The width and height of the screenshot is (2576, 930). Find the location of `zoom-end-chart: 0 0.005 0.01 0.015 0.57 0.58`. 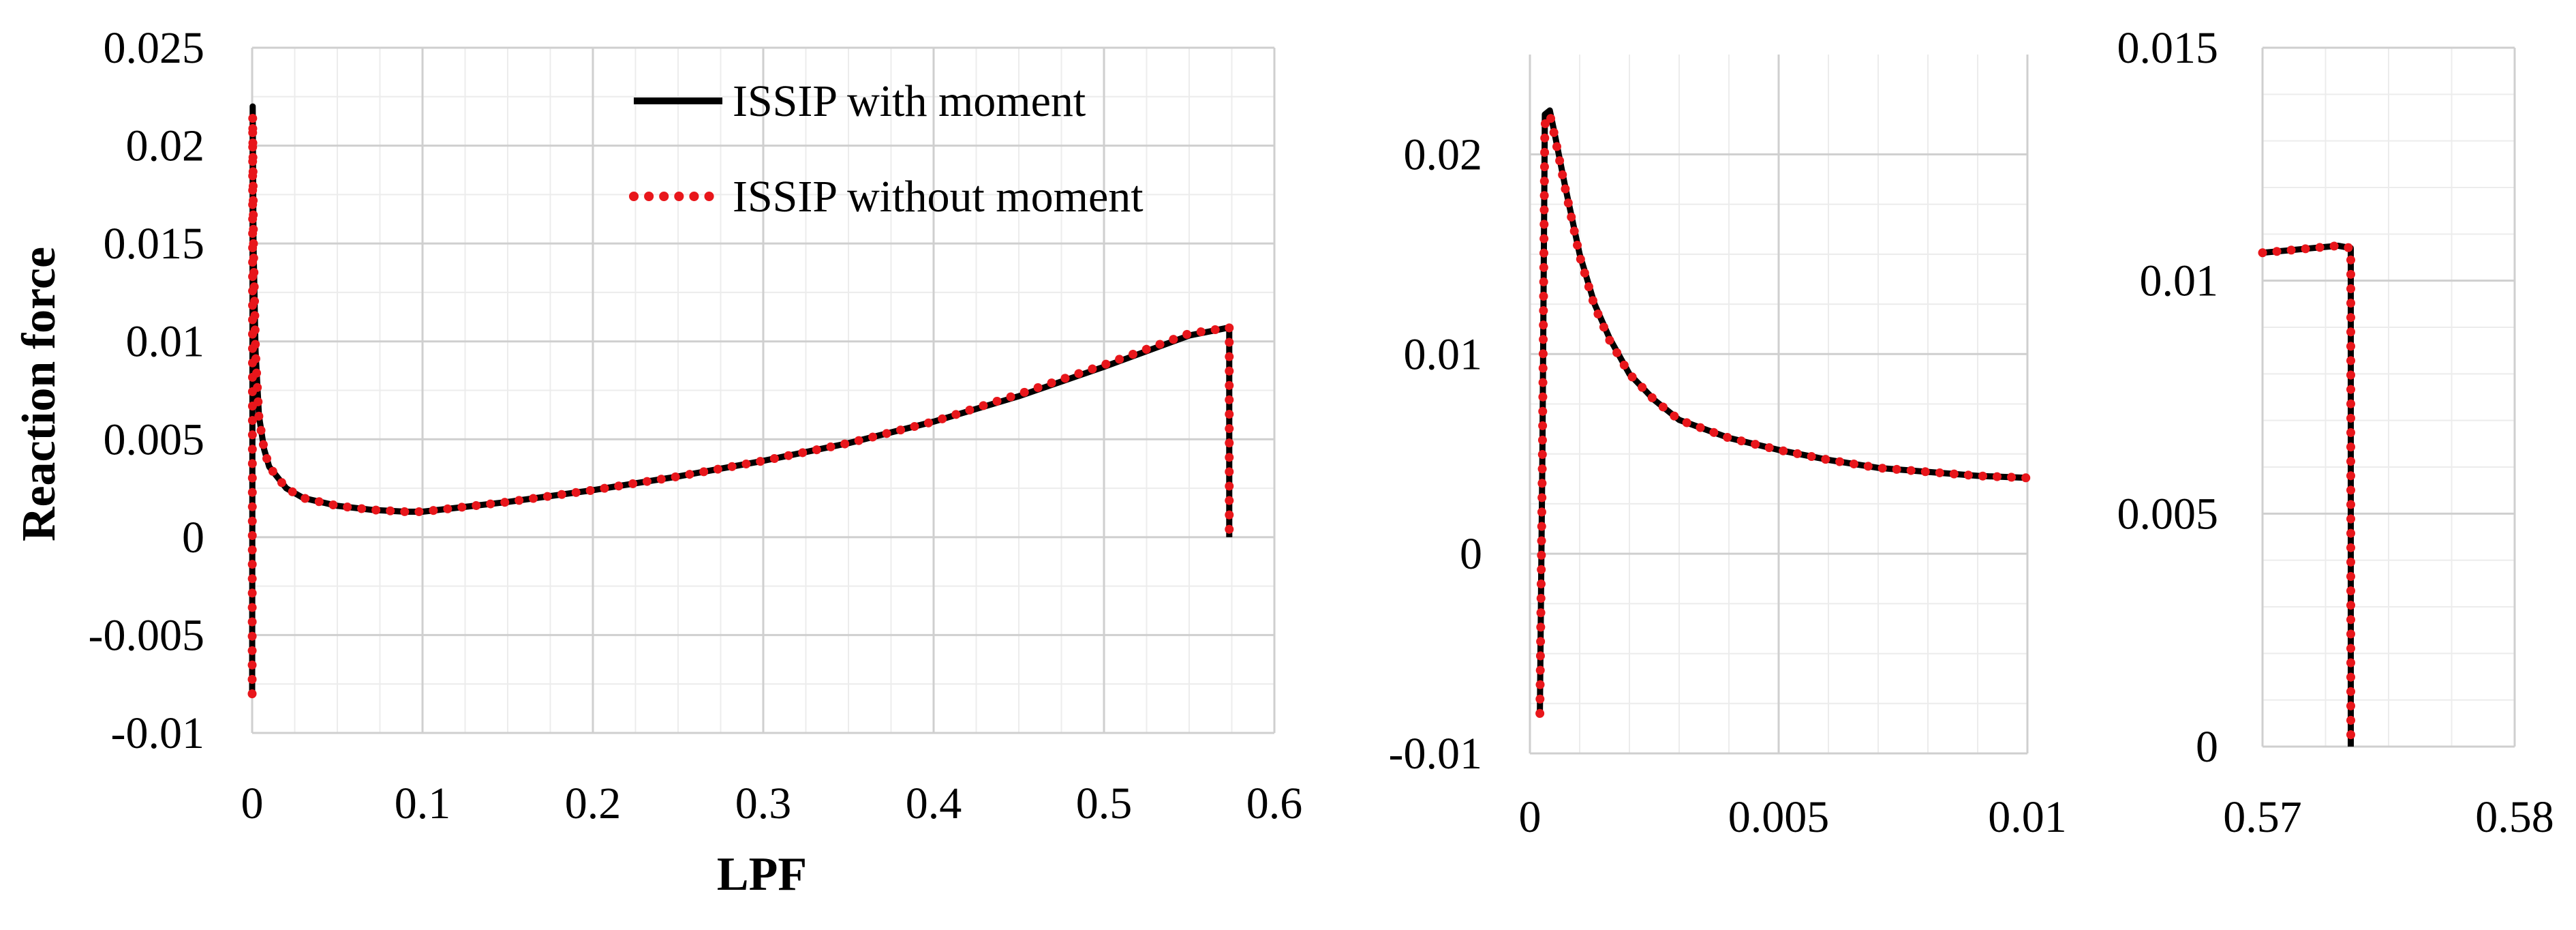

zoom-end-chart: 0 0.005 0.01 0.015 0.57 0.58 is located at coordinates (2335, 432).